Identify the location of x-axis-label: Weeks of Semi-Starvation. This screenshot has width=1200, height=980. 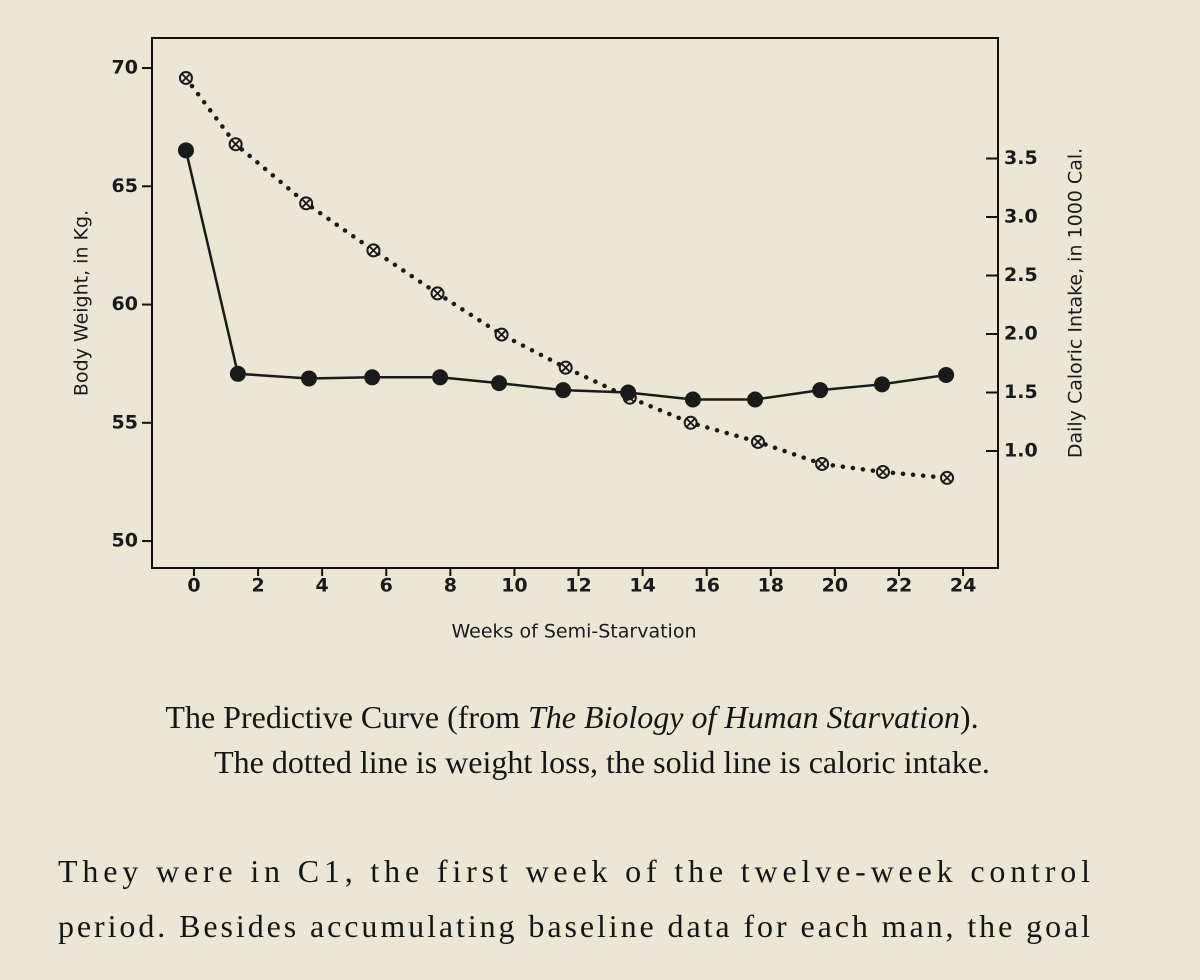
(574, 632).